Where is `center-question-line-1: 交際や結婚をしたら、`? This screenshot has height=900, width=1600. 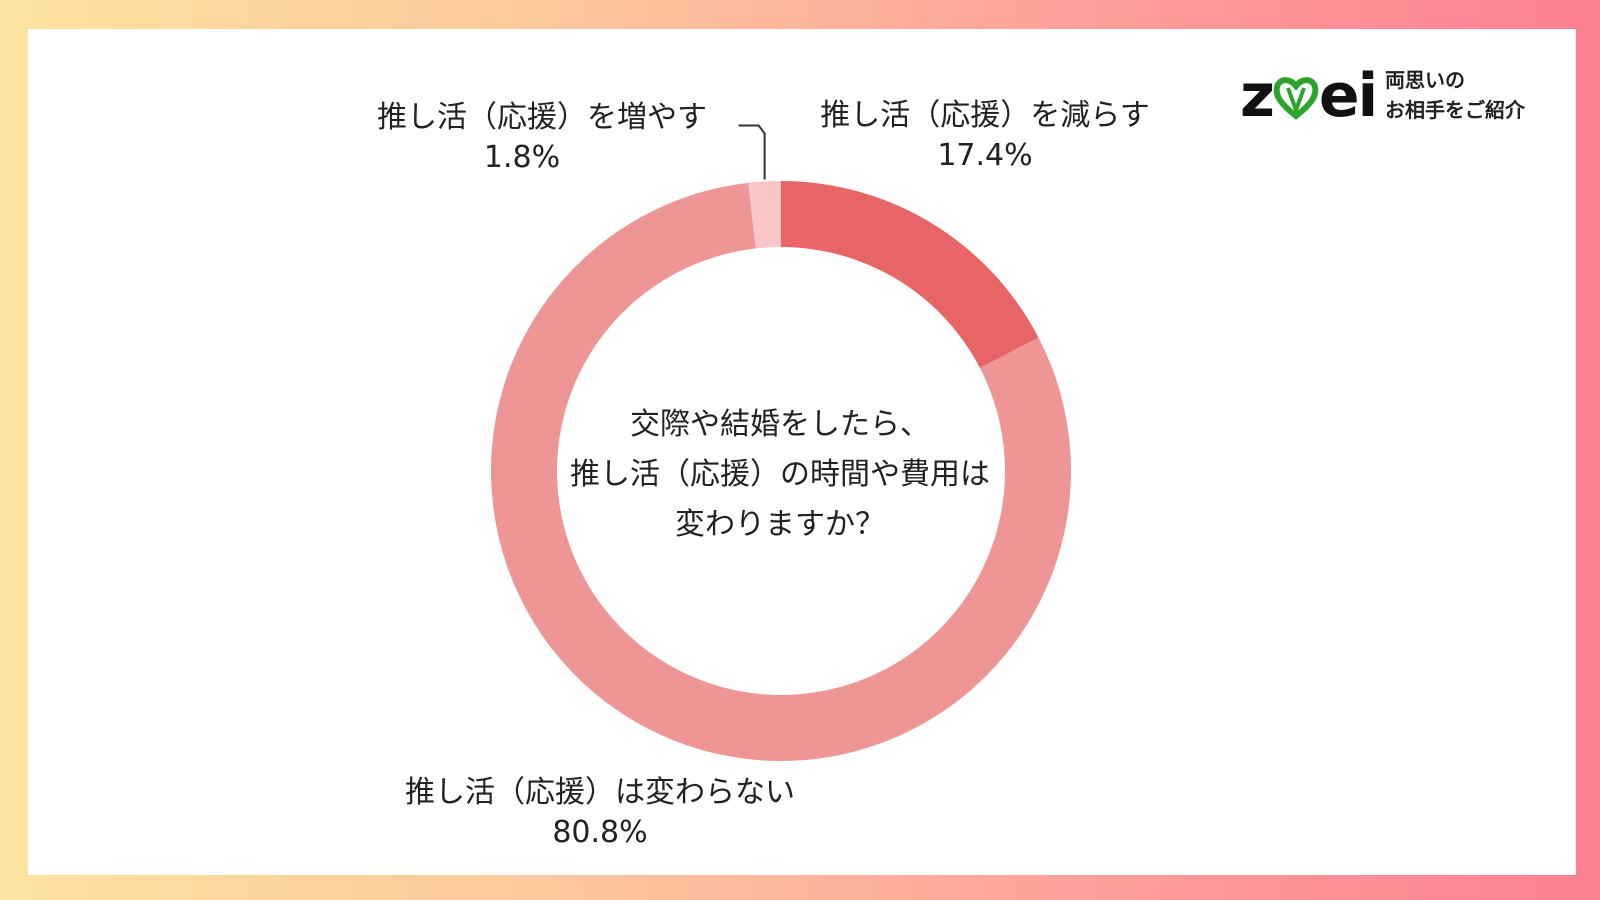 center-question-line-1: 交際や結婚をしたら、 is located at coordinates (780, 424).